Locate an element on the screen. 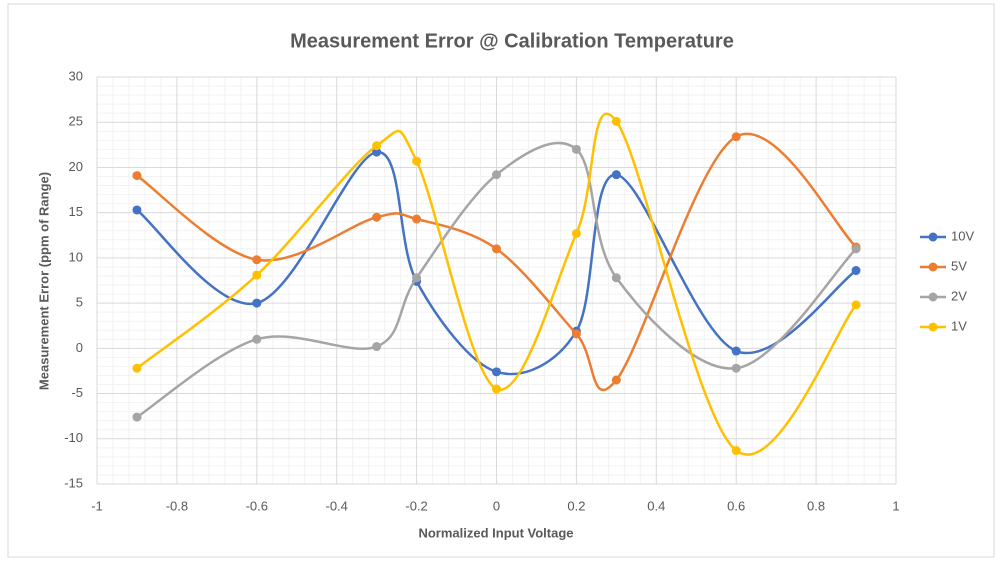 The image size is (1003, 563). x-tick-label: 0 is located at coordinates (496, 505).